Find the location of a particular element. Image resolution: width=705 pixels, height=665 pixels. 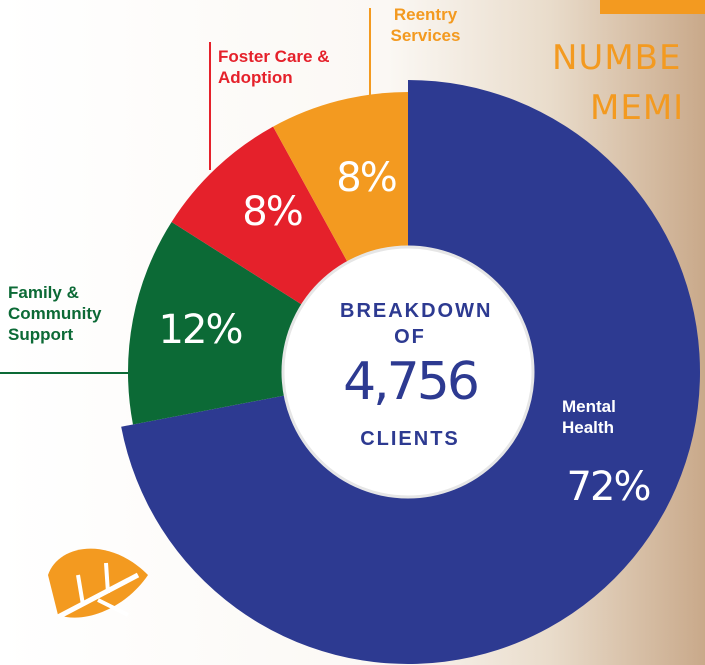

value-label: 12% is located at coordinates (201, 330).